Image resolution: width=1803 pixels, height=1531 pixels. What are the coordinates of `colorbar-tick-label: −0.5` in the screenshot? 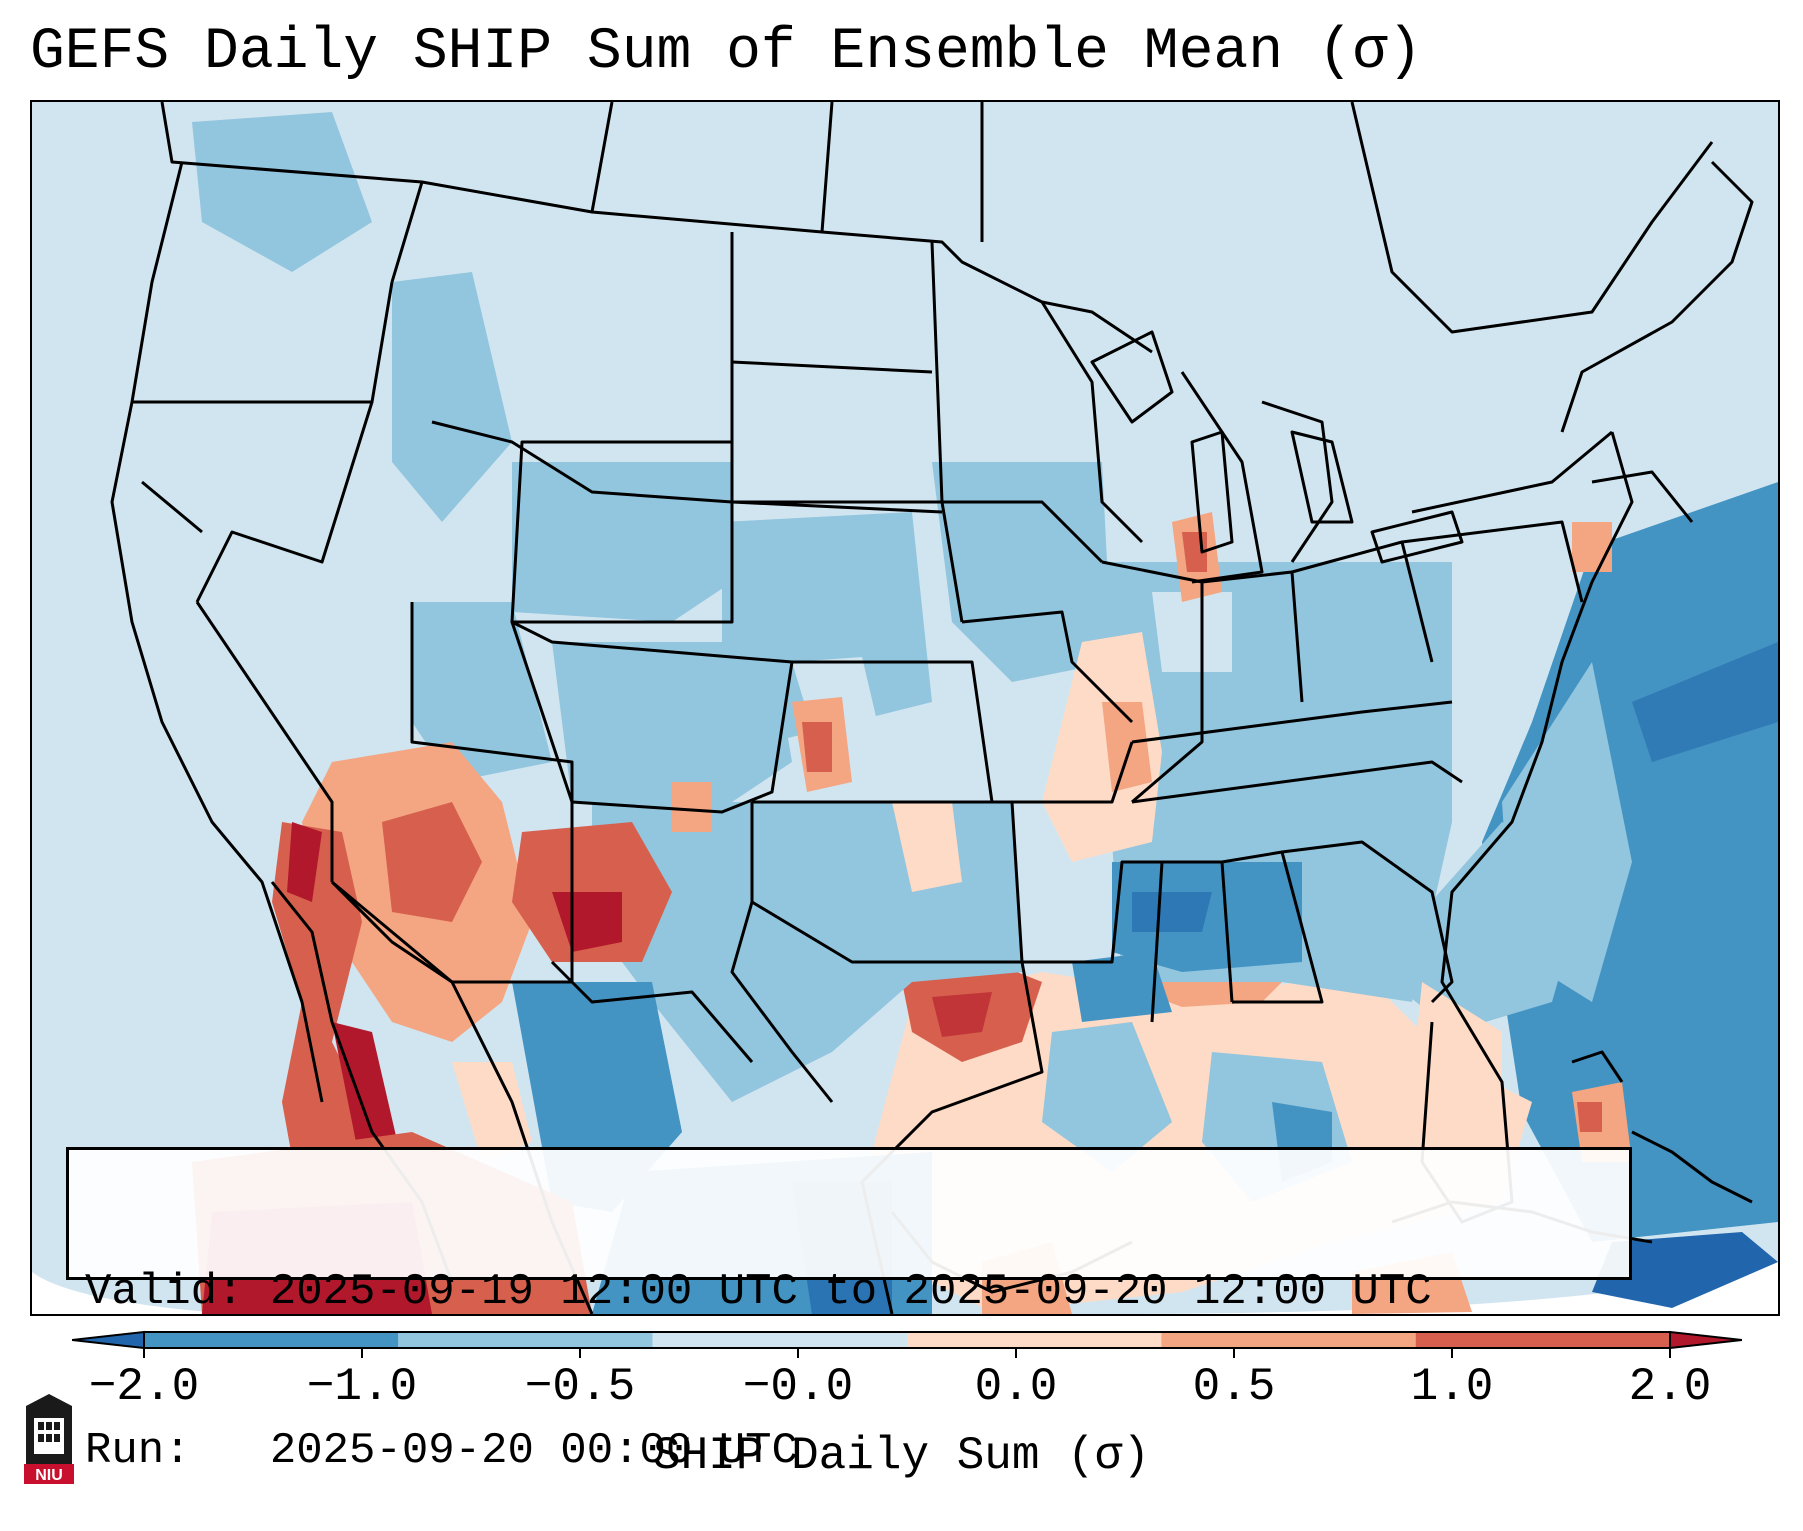 It's located at (580, 1387).